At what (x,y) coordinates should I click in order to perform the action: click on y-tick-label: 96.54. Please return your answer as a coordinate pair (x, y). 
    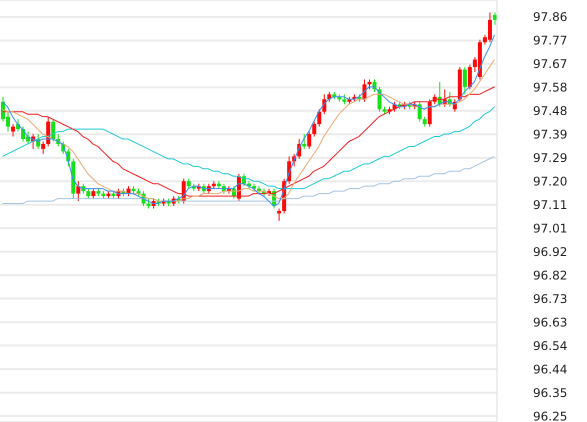
    Looking at the image, I should click on (550, 345).